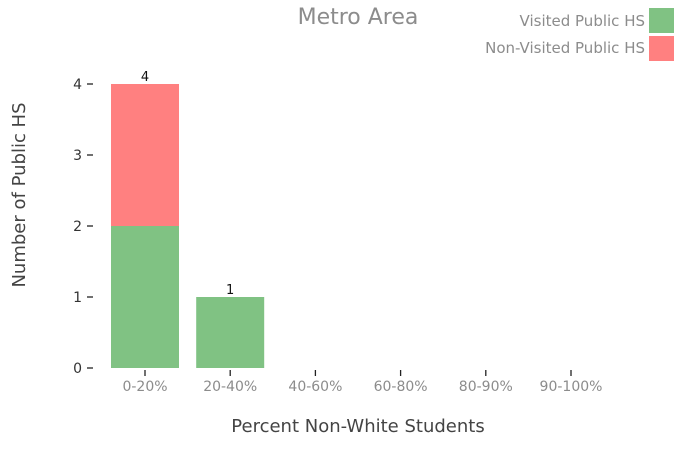 The image size is (700, 450). What do you see at coordinates (77, 156) in the screenshot?
I see `y-tick-label: 3` at bounding box center [77, 156].